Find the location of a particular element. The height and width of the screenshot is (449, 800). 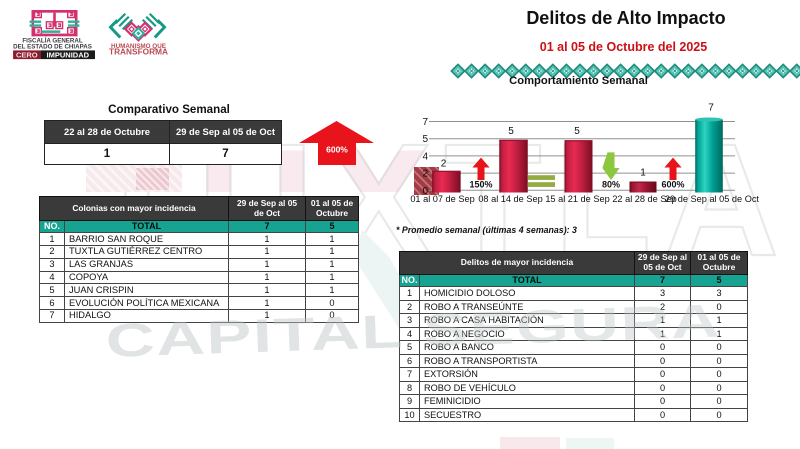

svg-text: FISCALÍA GENERAL is located at coordinates (52, 41).